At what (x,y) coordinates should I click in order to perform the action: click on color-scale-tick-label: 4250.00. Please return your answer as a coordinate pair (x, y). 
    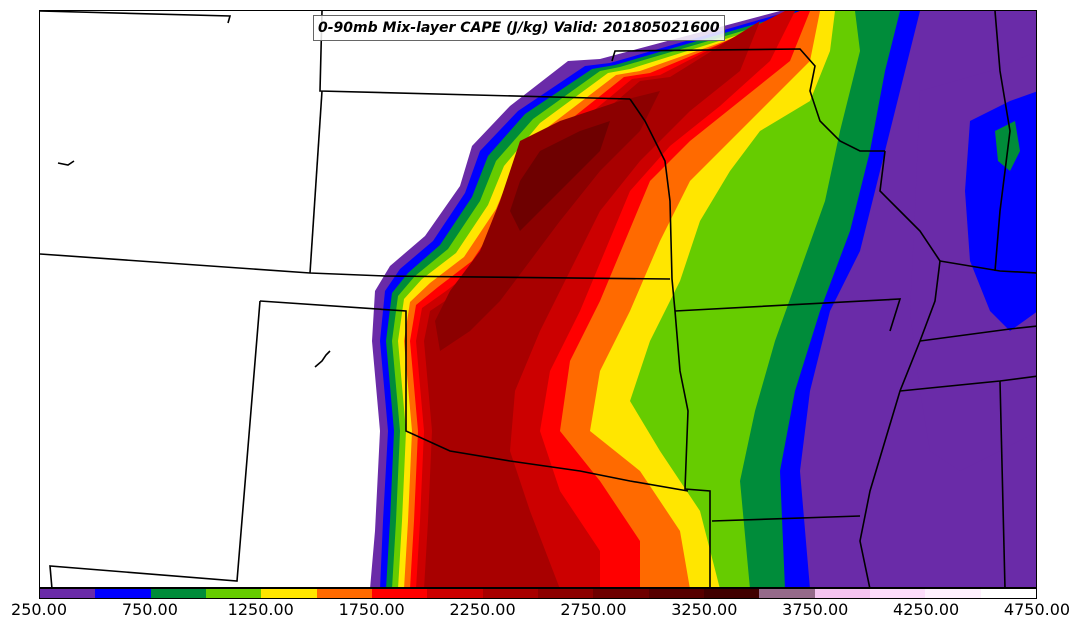
    Looking at the image, I should click on (926, 609).